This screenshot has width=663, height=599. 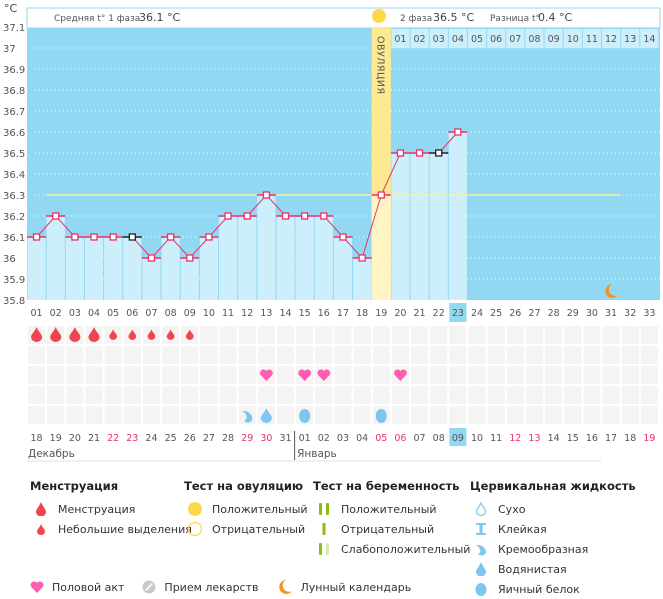 I want to click on y-tick-label: 36.3, so click(x=14, y=196).